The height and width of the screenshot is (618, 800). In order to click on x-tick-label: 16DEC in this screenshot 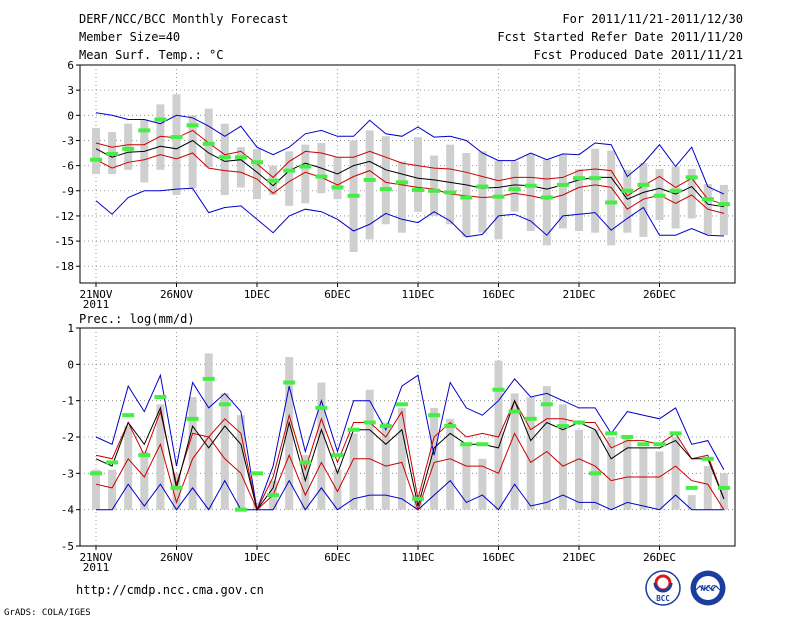, I will do `click(498, 294)`.